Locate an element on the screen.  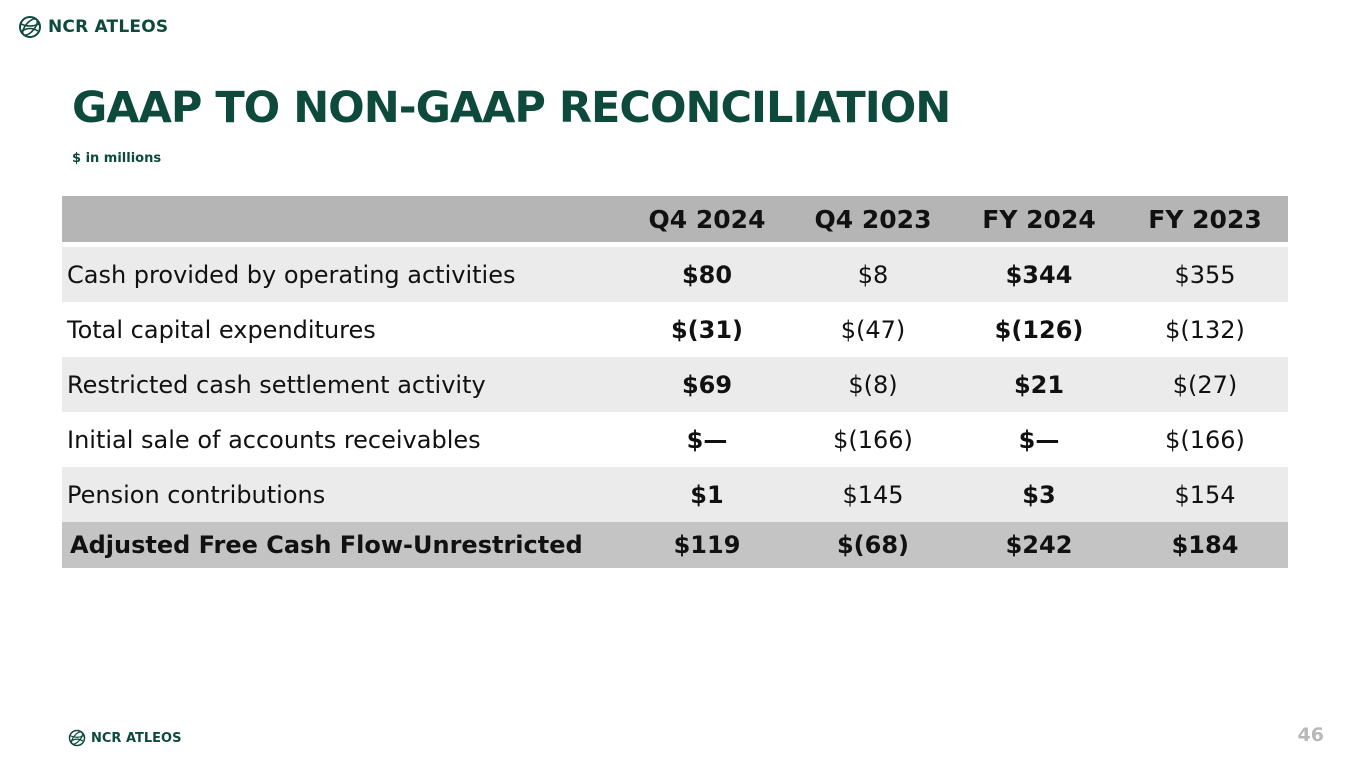
row-label: Restricted cash settlement activity is located at coordinates (343, 384).